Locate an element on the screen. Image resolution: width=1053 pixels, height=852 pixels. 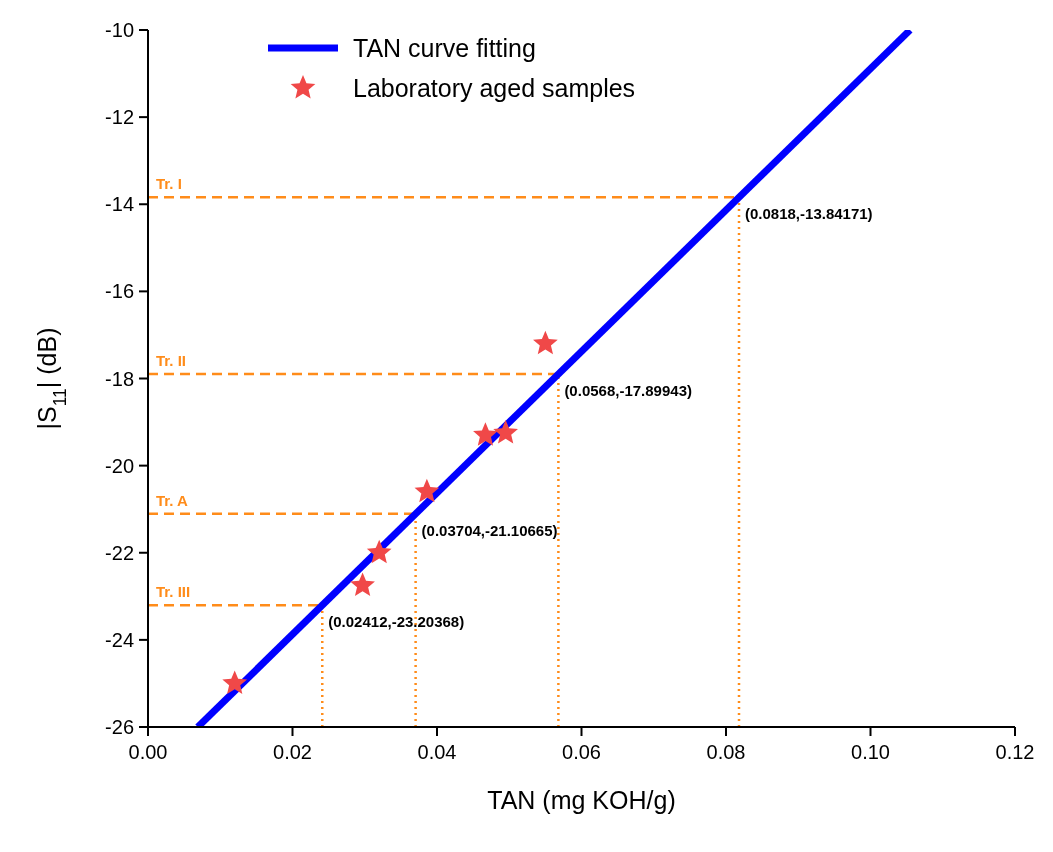
annotation: (0.03704,-21.10665) is located at coordinates (489, 530).